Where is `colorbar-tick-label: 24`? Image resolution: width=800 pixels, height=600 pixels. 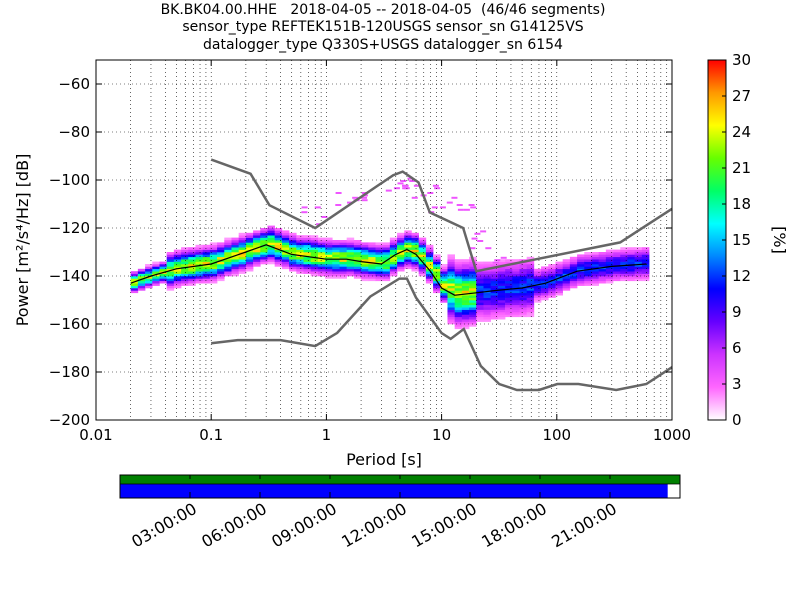
colorbar-tick-label: 24 is located at coordinates (741, 132).